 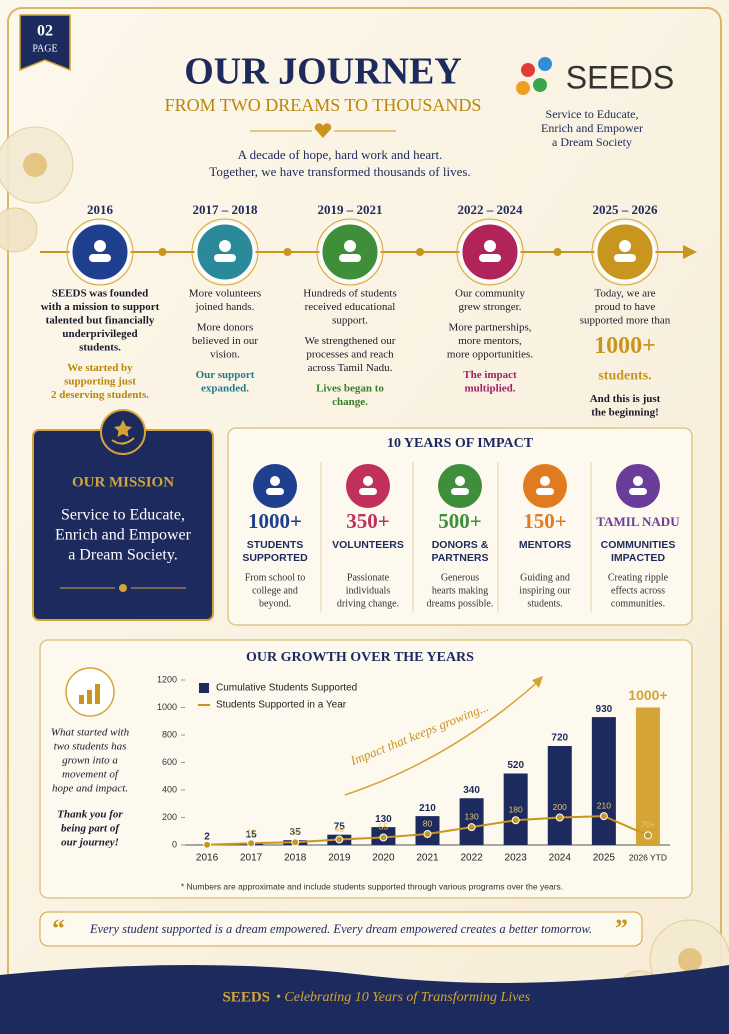 What do you see at coordinates (350, 402) in the screenshot?
I see `timeline-text: change.` at bounding box center [350, 402].